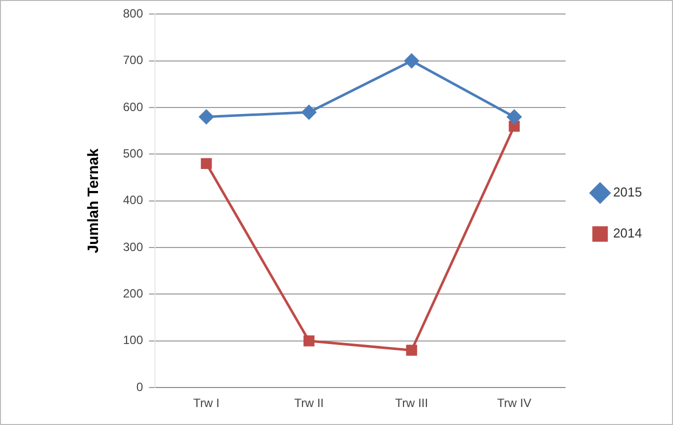 The image size is (673, 425). I want to click on legend-label: 2015, so click(627, 192).